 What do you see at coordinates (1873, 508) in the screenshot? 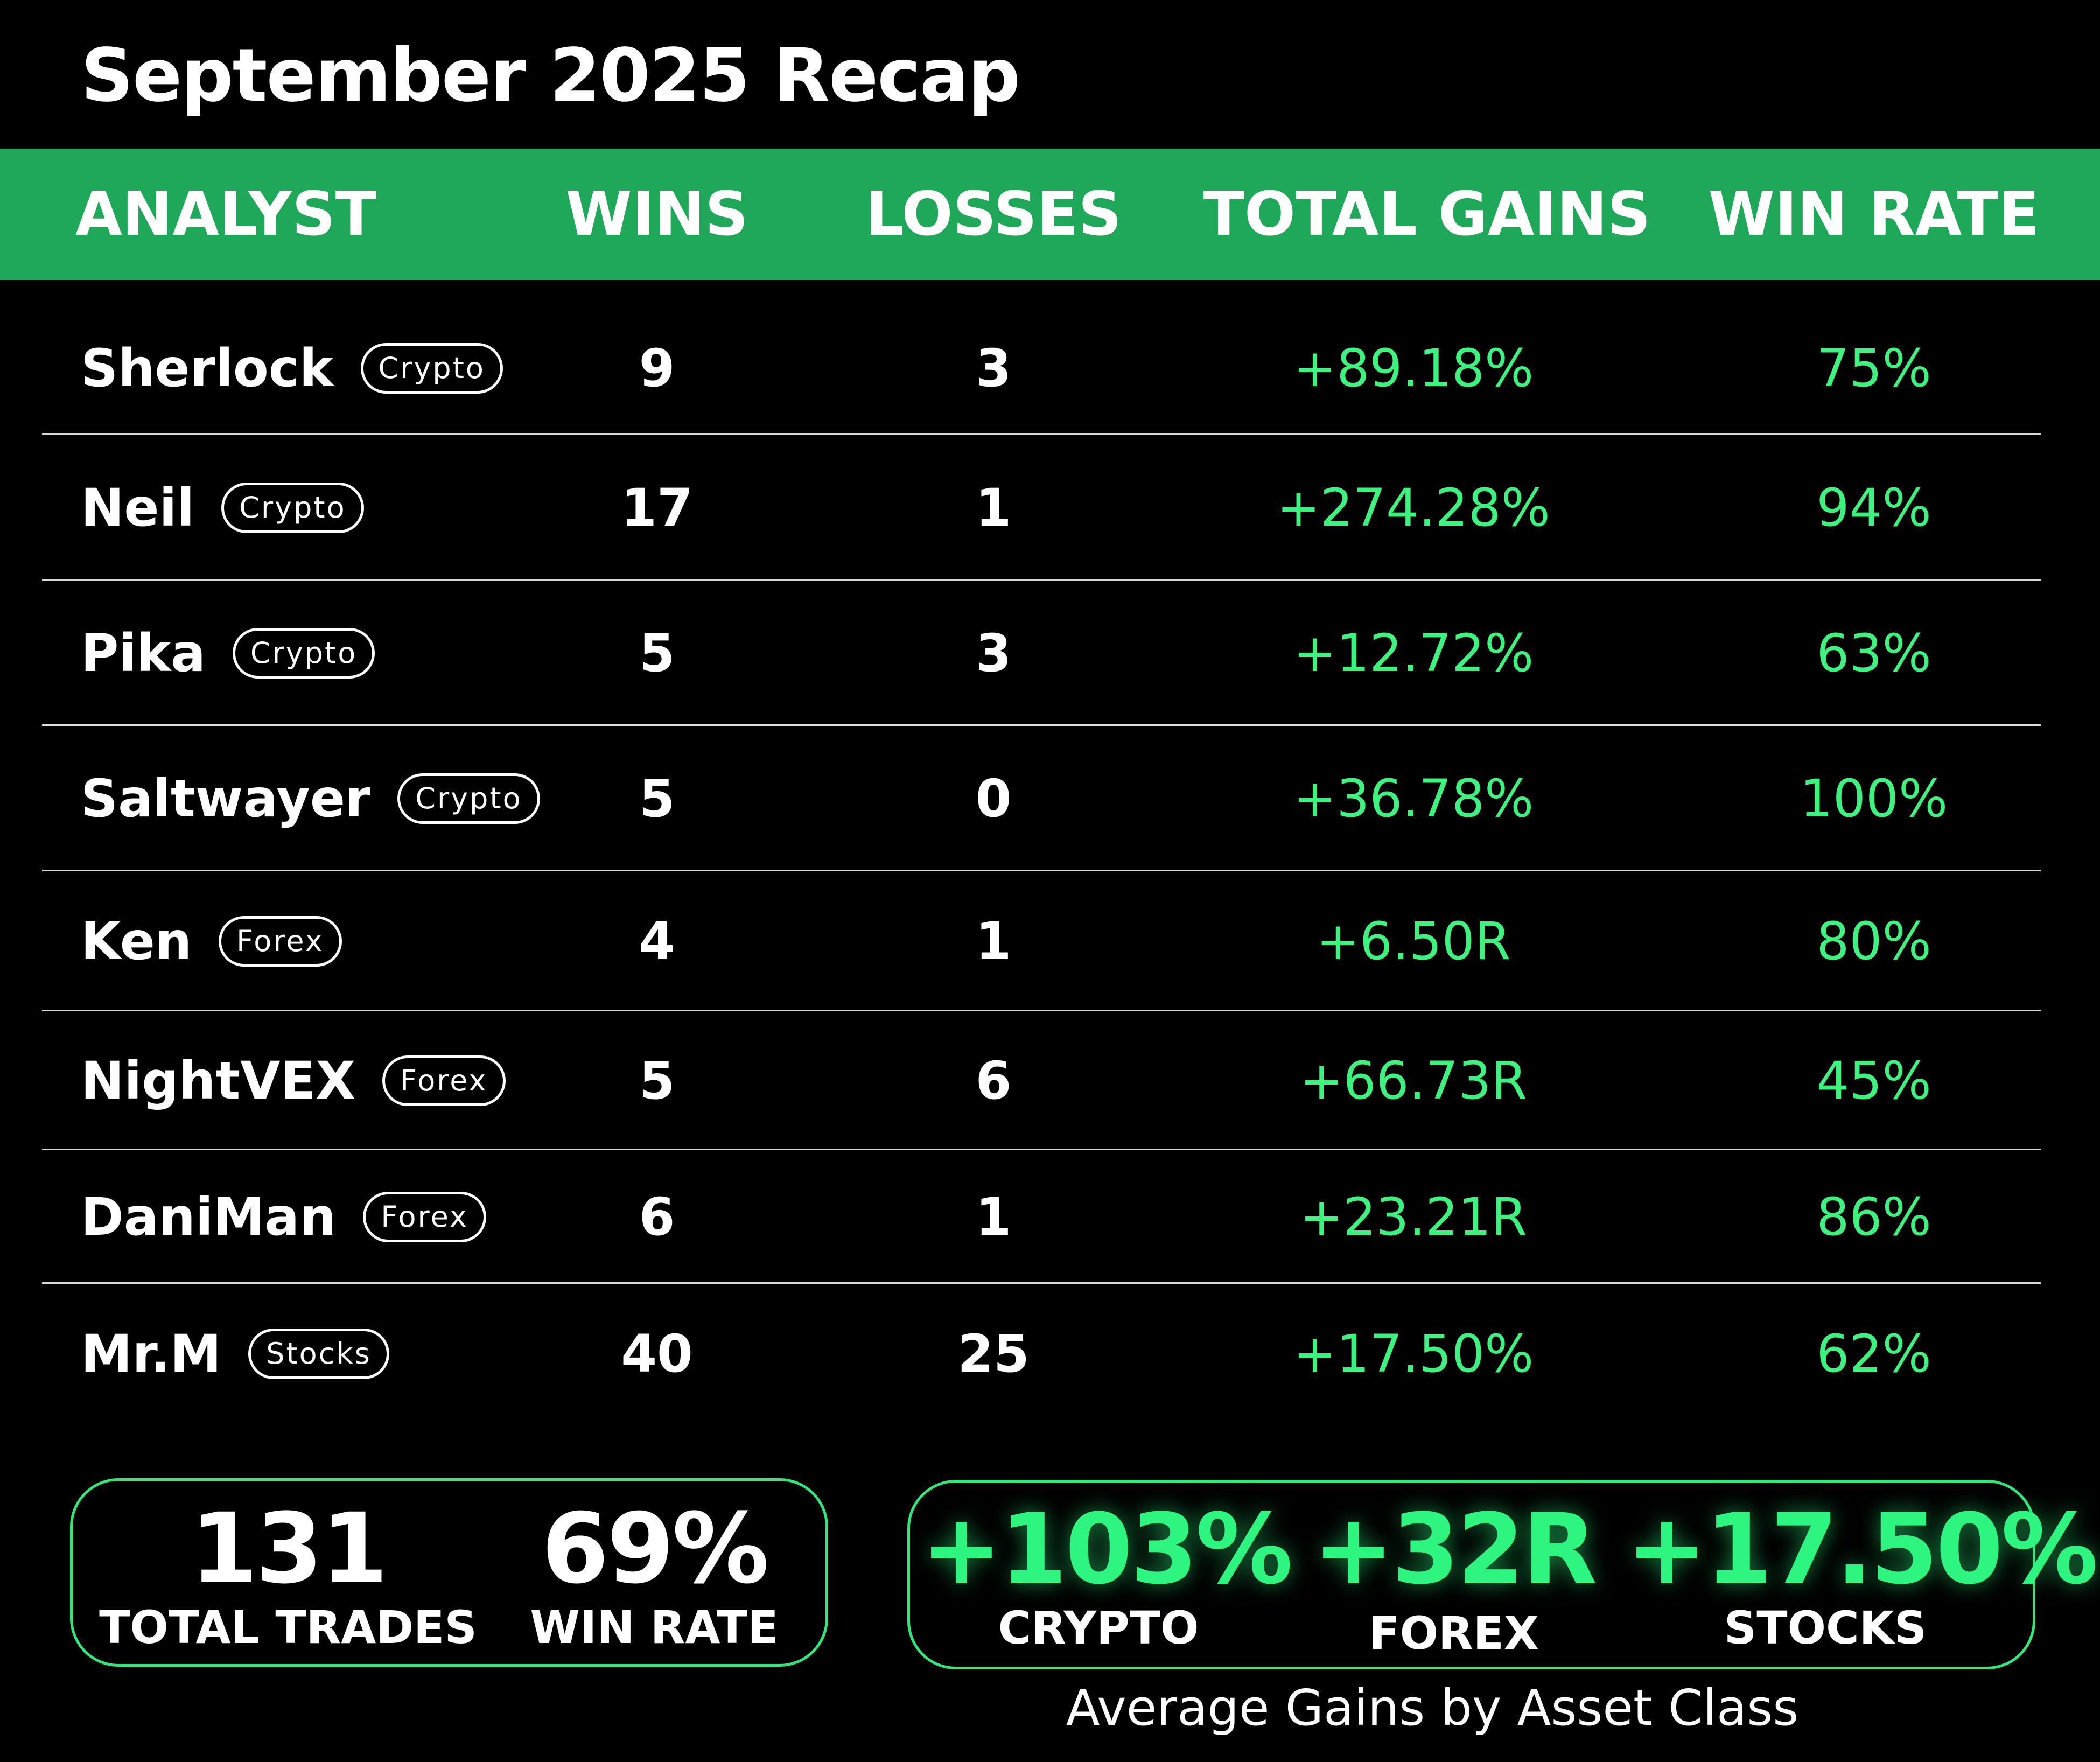
I see `win-rate-value: 94%` at bounding box center [1873, 508].